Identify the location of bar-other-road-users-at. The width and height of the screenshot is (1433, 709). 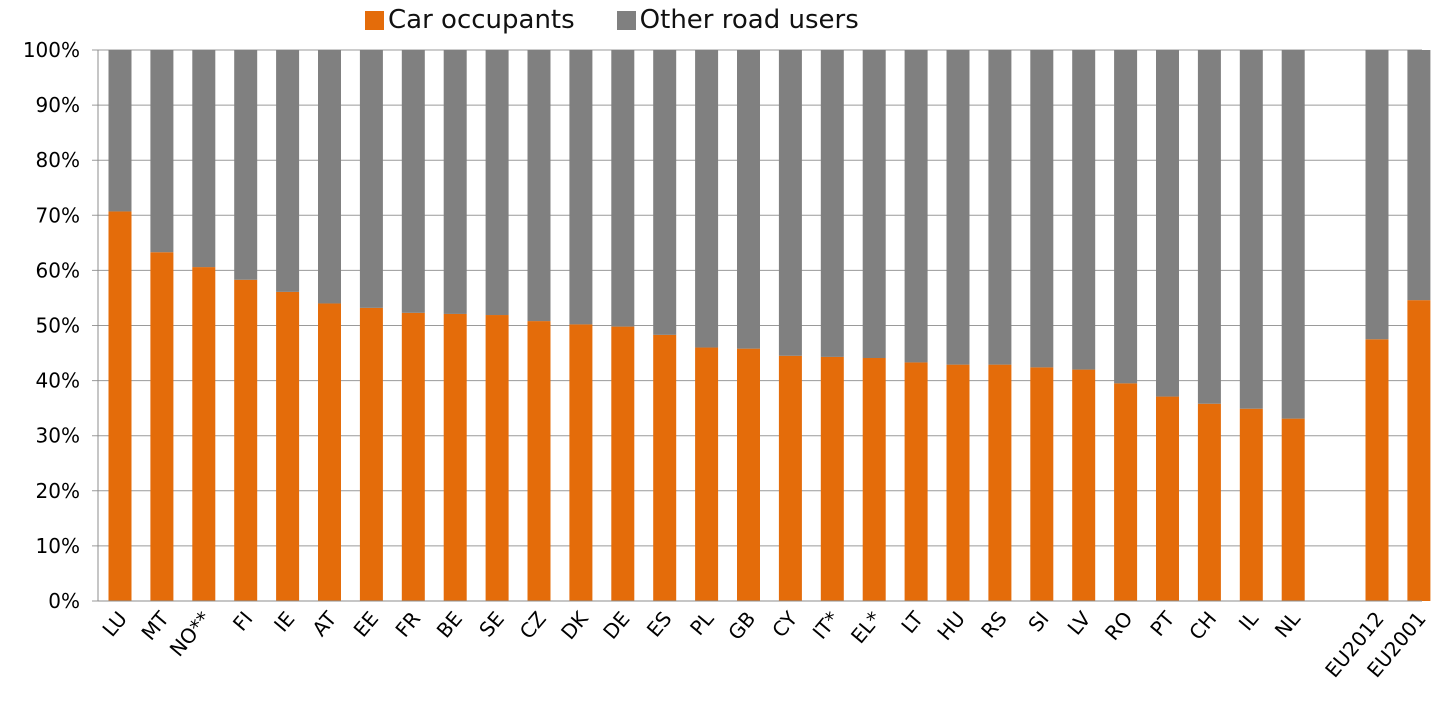
(329, 177).